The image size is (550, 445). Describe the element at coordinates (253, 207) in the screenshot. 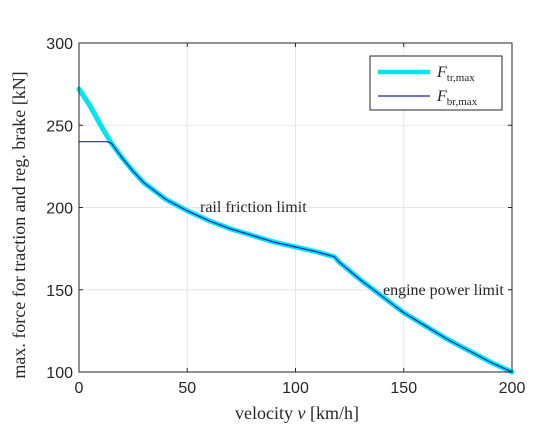

I see `annotation-rail-friction: rail friction limit` at that location.